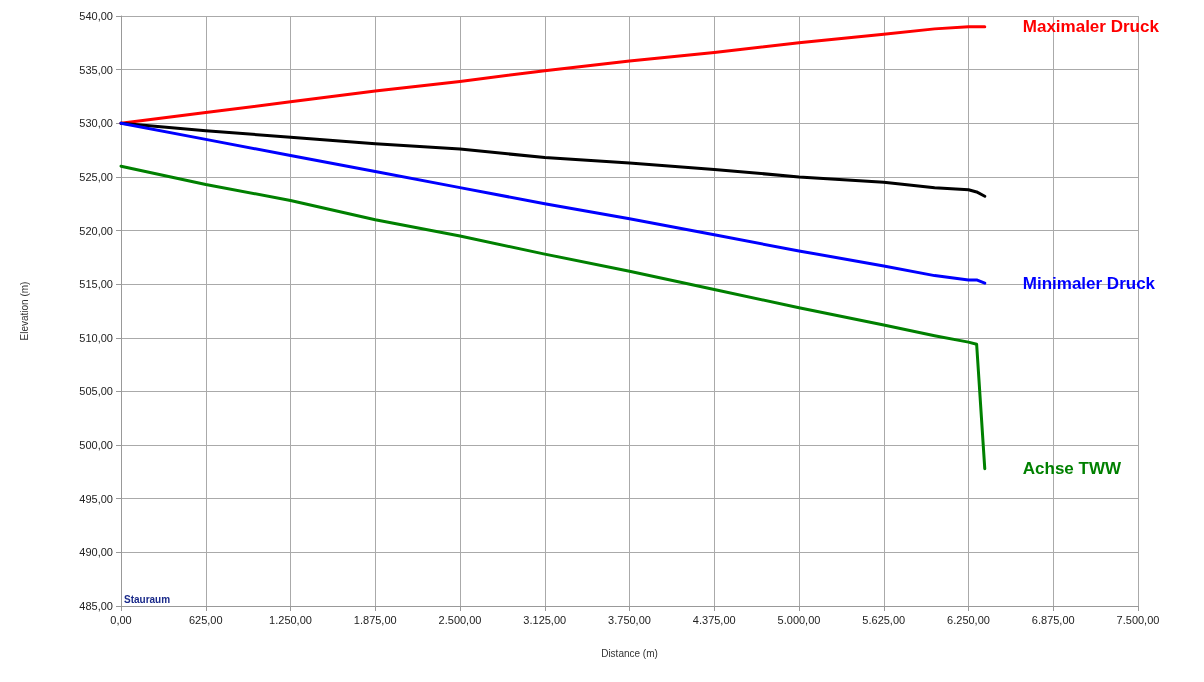 This screenshot has height=682, width=1204. Describe the element at coordinates (121, 619) in the screenshot. I see `x-tick-label: 0,00` at that location.